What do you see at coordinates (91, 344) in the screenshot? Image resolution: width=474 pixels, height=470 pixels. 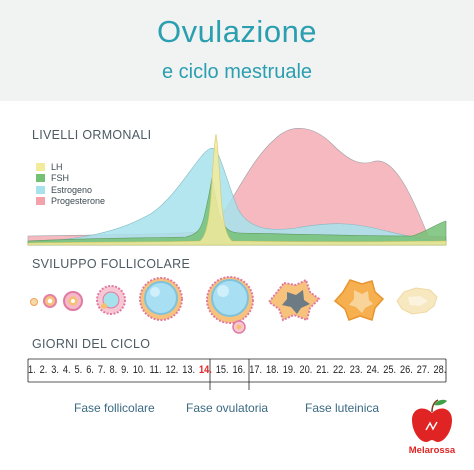 I see `cycle-days-heading: GIORNI DEL CICLO` at bounding box center [91, 344].